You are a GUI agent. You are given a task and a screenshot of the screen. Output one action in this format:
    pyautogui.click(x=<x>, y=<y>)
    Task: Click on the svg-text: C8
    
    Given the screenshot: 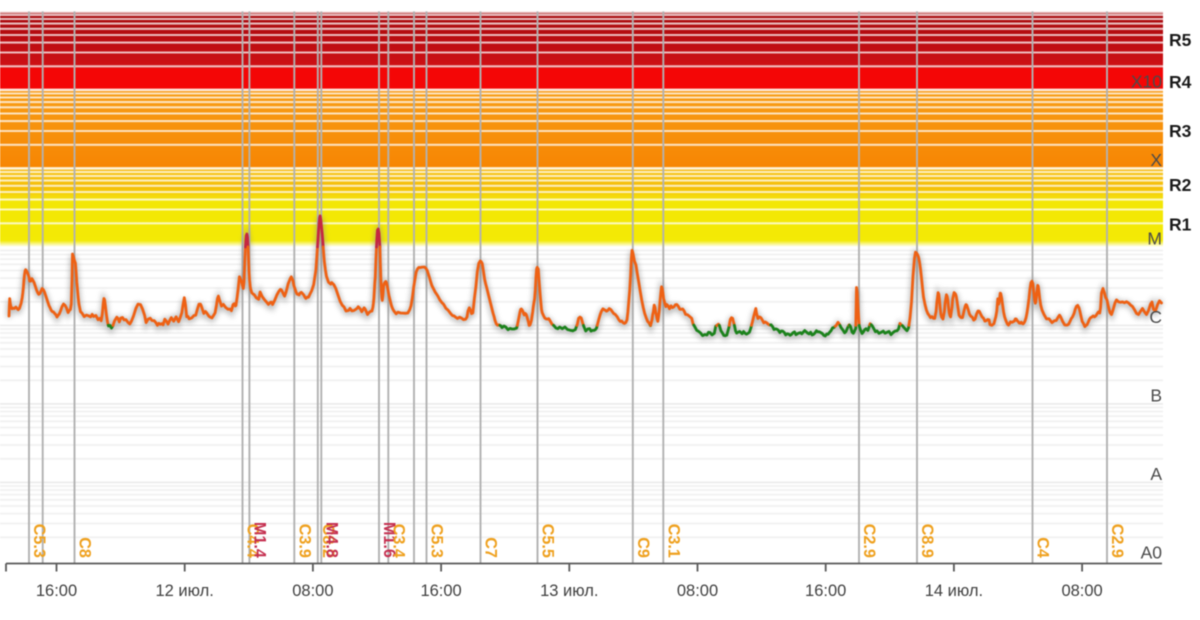 What is the action you would take?
    pyautogui.click(x=85, y=547)
    